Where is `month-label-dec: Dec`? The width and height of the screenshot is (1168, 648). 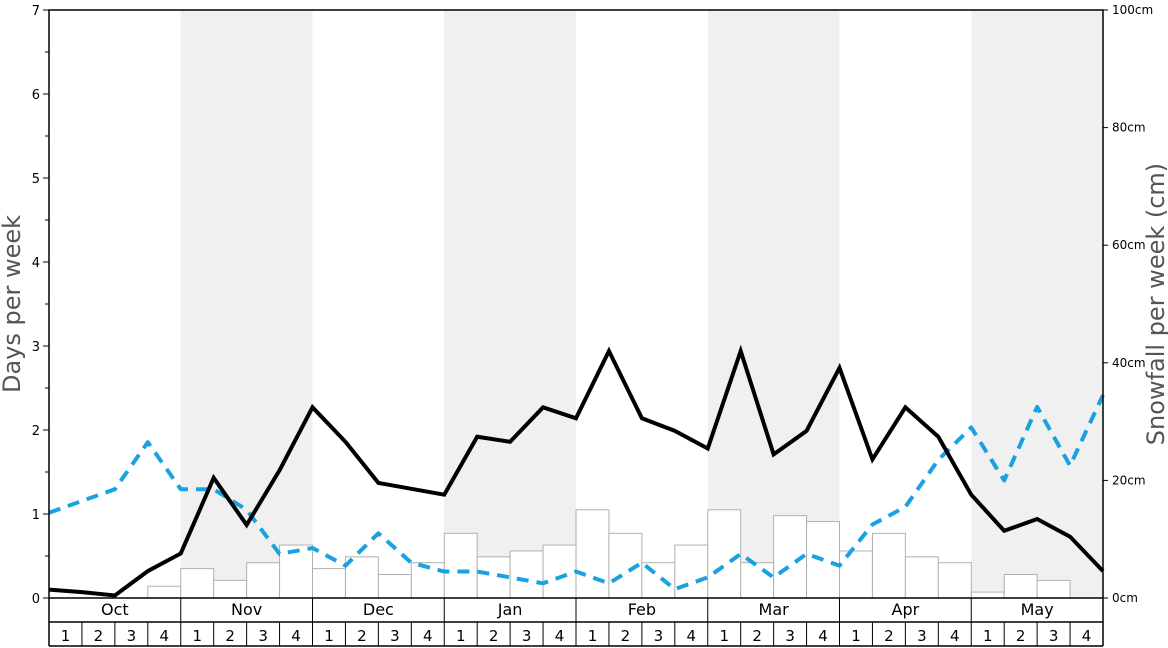
month-label-dec: Dec is located at coordinates (378, 609).